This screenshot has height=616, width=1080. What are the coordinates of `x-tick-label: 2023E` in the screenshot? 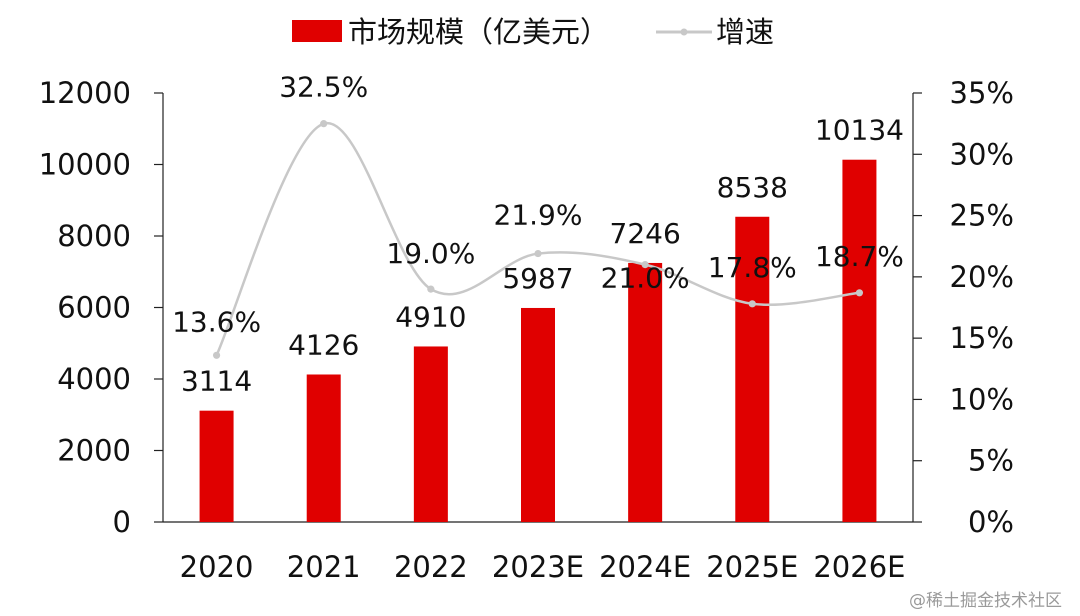 It's located at (538, 567).